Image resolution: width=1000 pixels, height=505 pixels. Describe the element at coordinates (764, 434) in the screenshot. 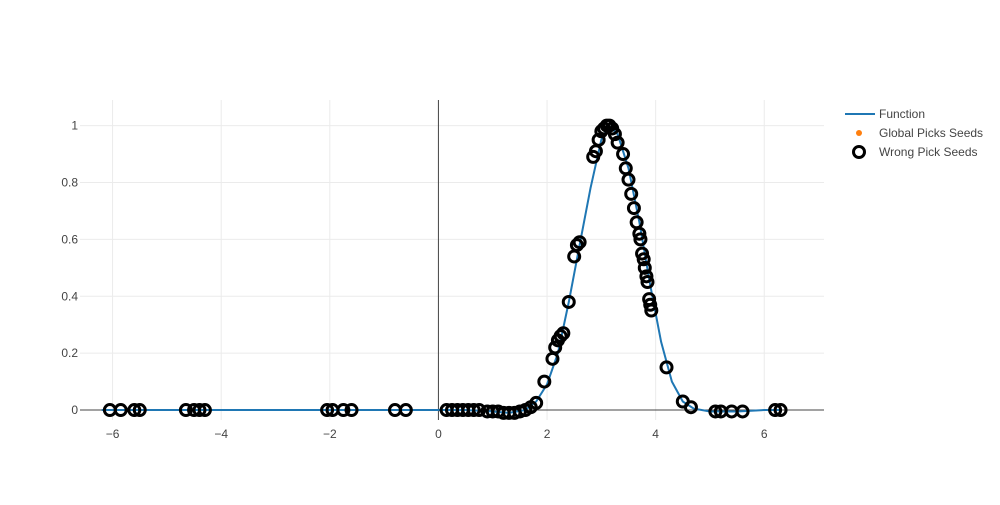

I see `x-tick-label: 6` at that location.